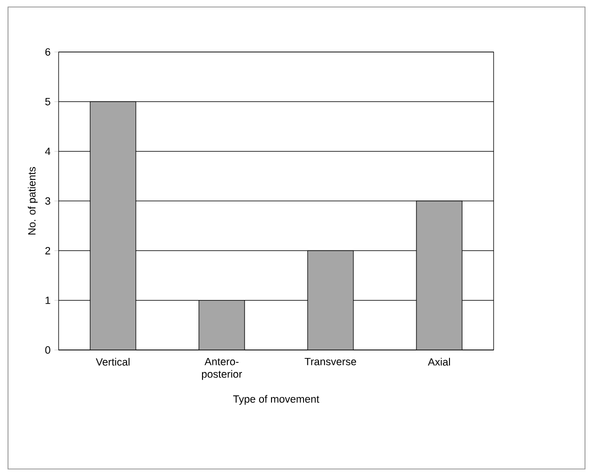  I want to click on y-tick-label: 2, so click(47, 250).